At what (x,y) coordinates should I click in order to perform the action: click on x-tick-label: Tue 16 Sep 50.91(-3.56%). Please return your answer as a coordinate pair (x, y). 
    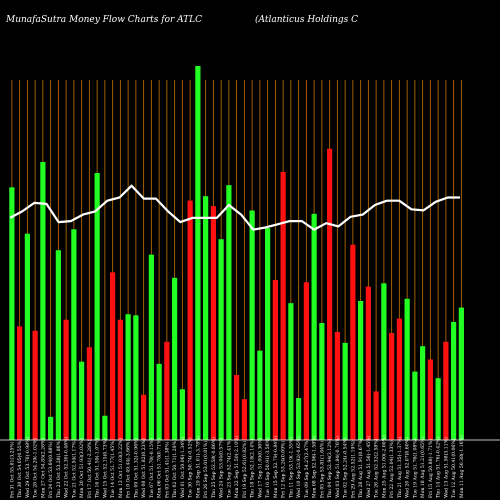
    Looking at the image, I should click on (267, 467).